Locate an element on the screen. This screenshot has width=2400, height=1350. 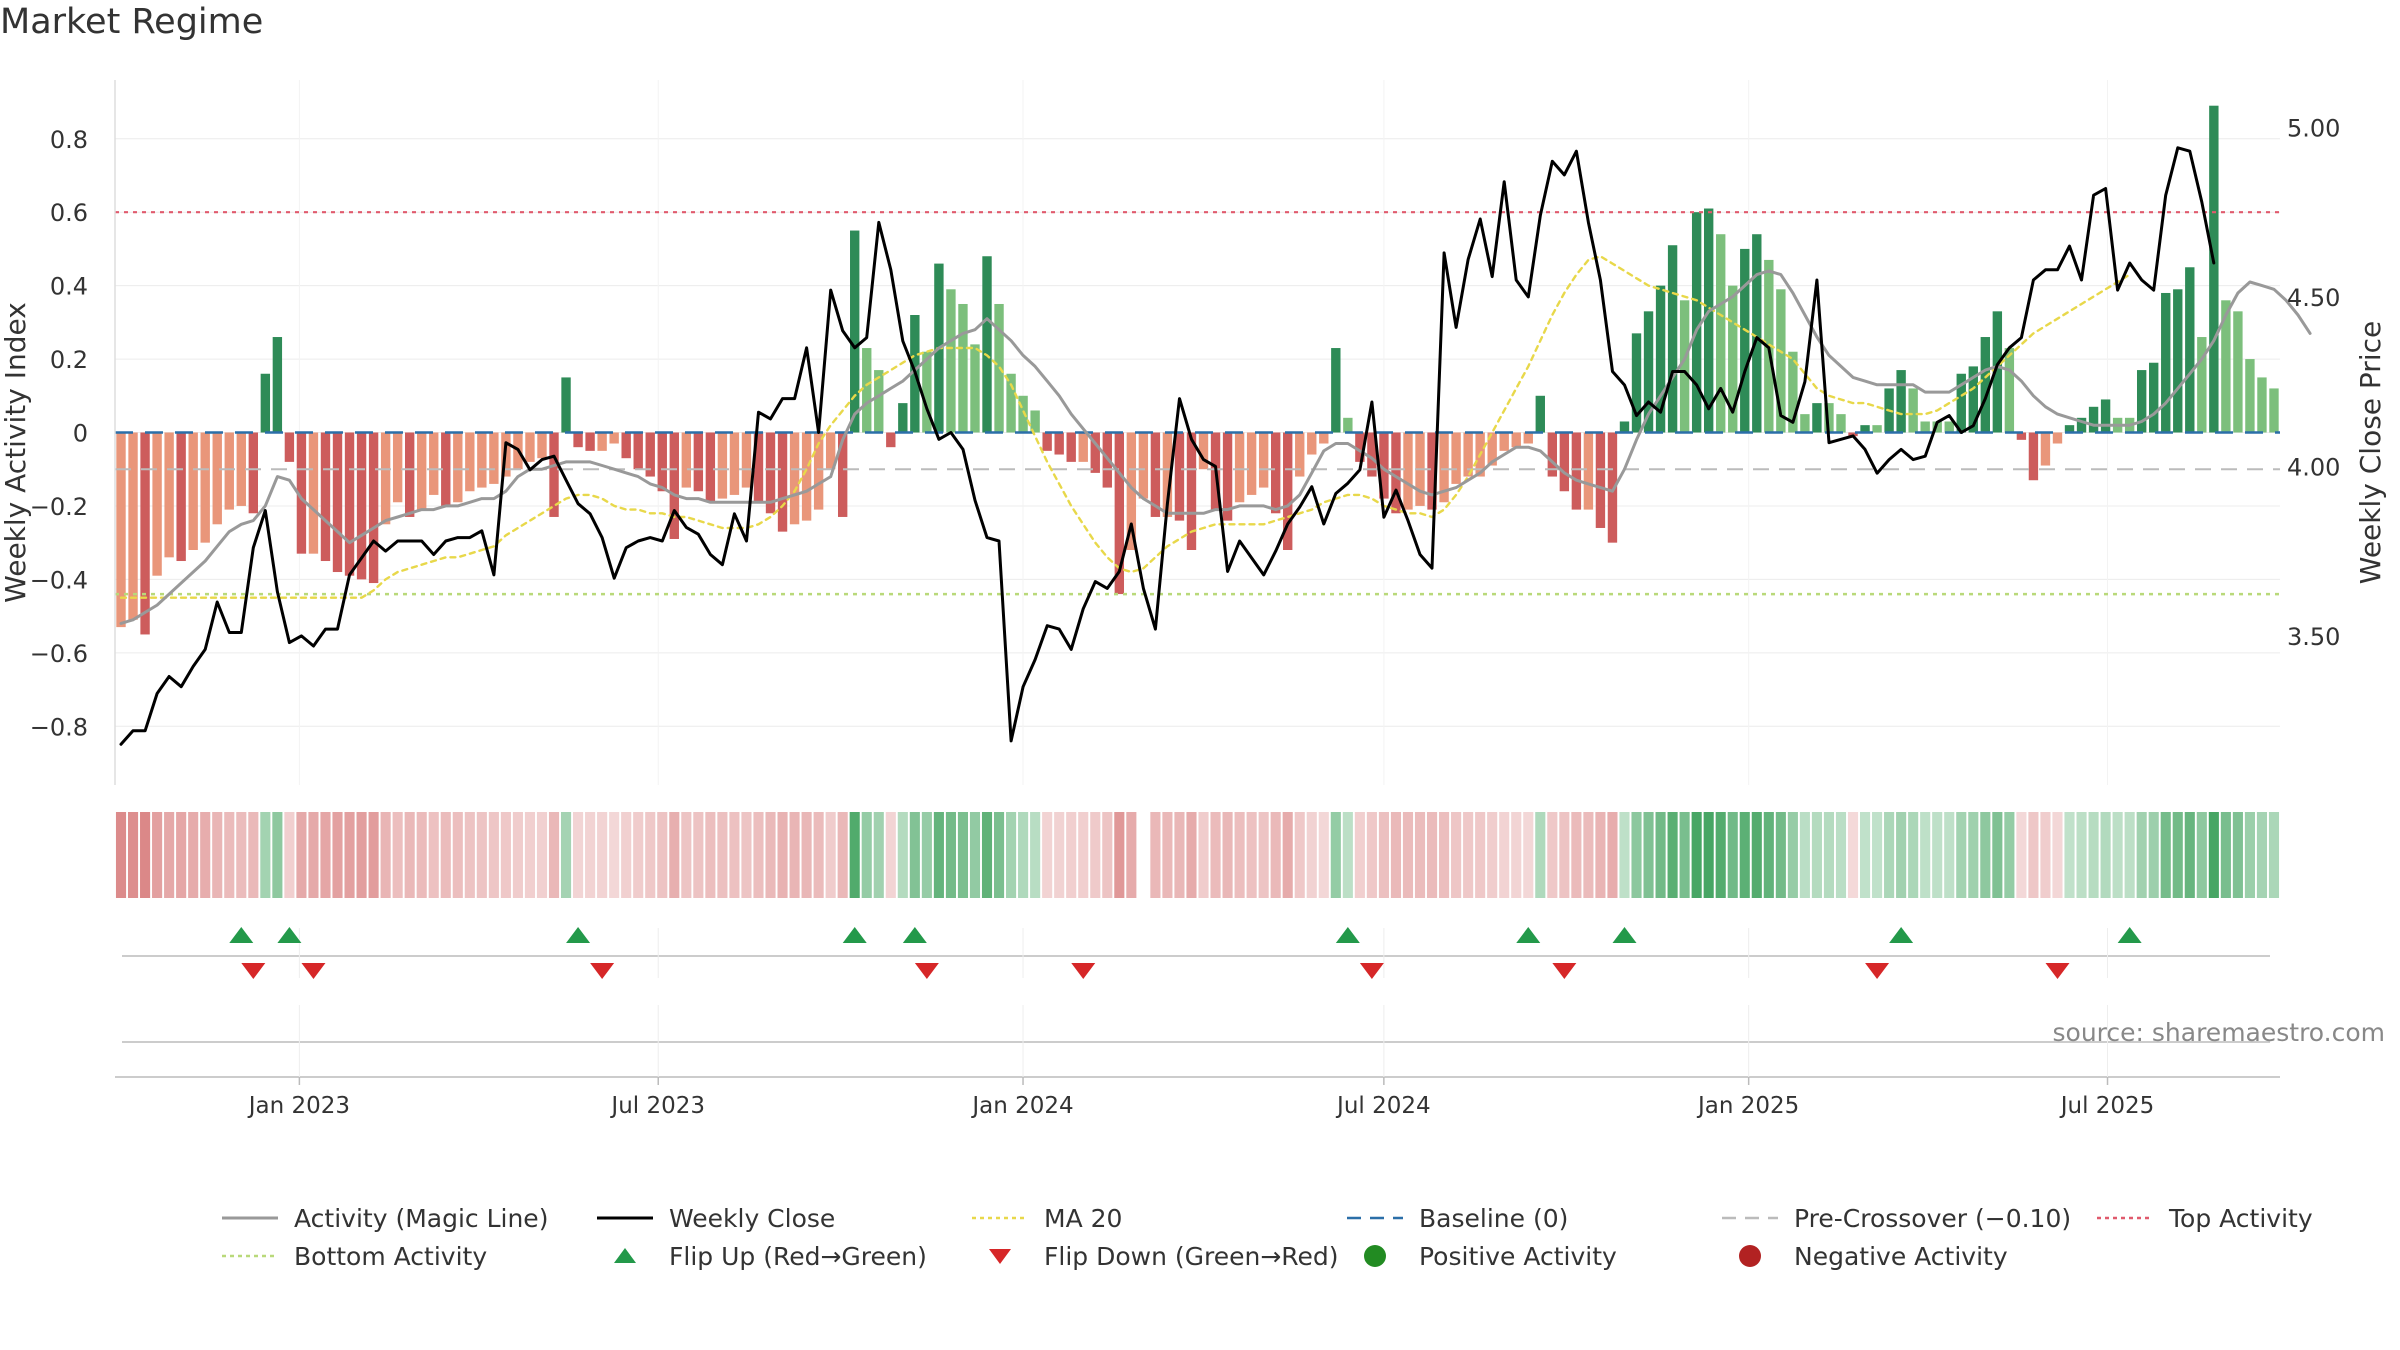
y2-tick-label: 4.00 is located at coordinates (2313, 467).